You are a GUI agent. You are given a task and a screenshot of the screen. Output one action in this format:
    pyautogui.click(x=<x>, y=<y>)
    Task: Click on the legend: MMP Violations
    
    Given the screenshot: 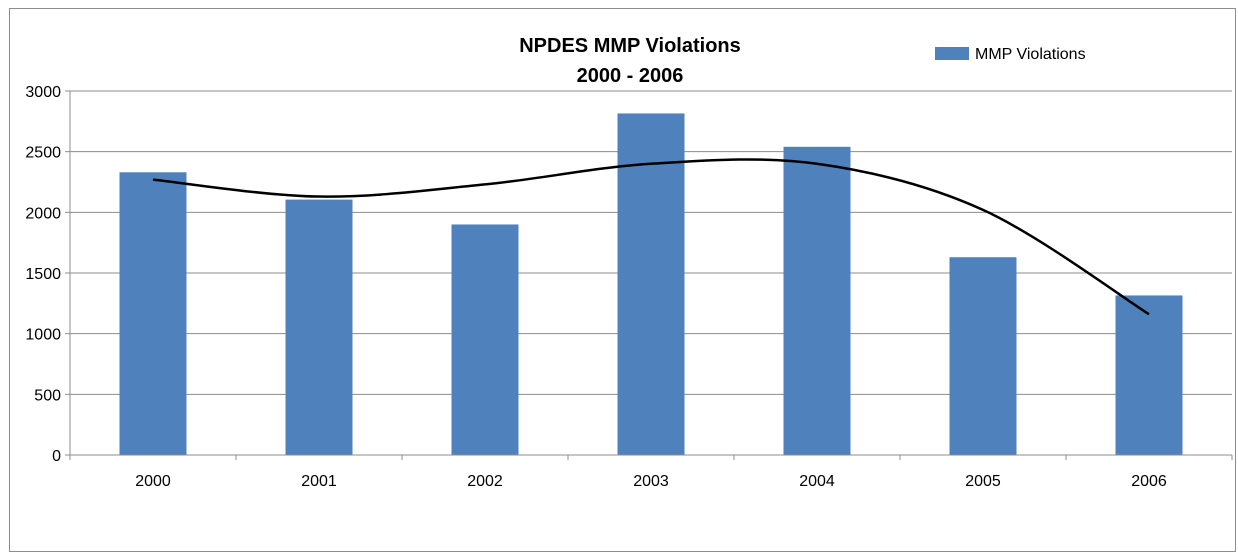 What is the action you would take?
    pyautogui.click(x=1010, y=54)
    